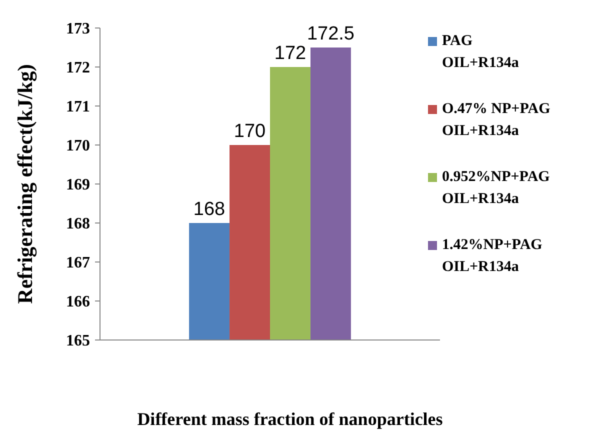 The image size is (606, 441). Describe the element at coordinates (496, 188) in the screenshot. I see `legend-label: 0.952%NP+PAG OIL+R134a` at that location.